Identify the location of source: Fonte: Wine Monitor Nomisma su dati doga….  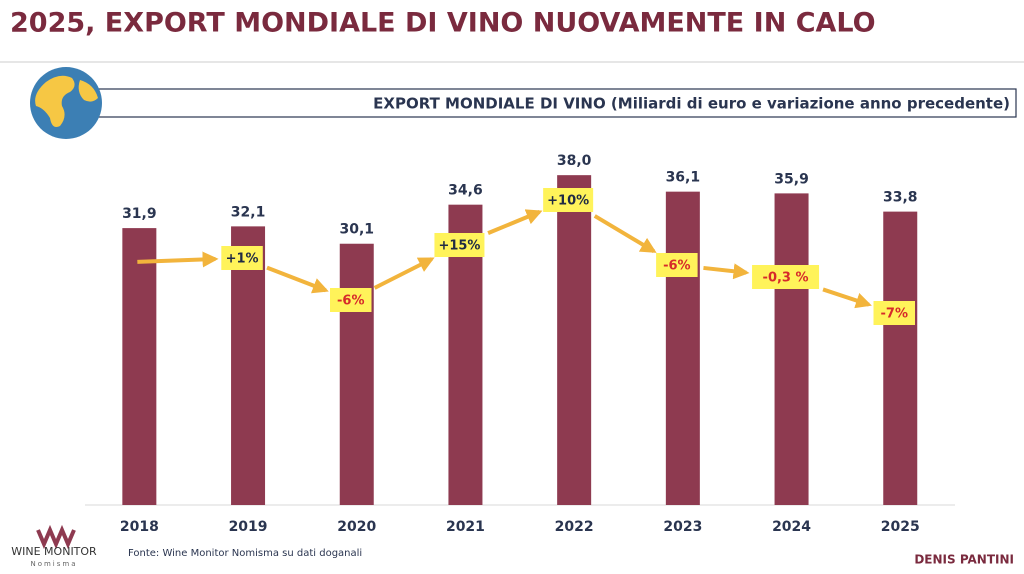
(245, 553).